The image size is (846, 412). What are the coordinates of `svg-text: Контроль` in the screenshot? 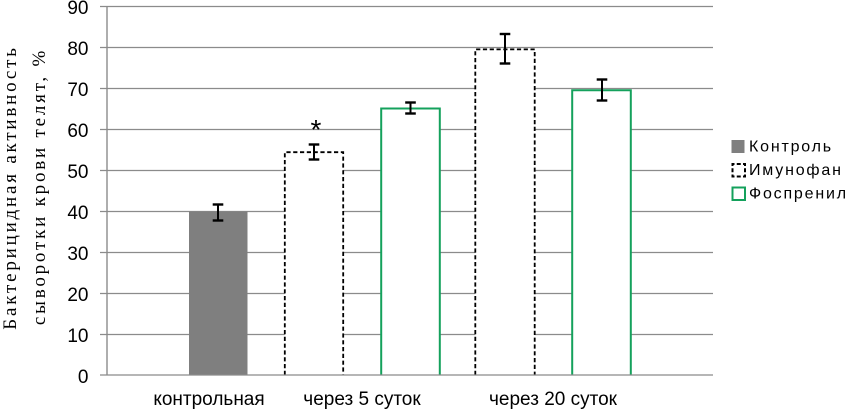 It's located at (791, 147).